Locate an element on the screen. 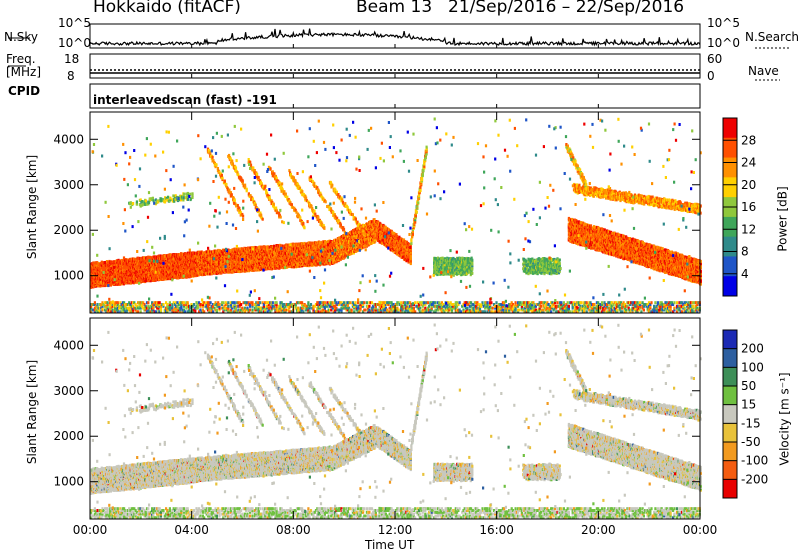 The image size is (800, 554). x-axis-label: Time UT is located at coordinates (389, 545).